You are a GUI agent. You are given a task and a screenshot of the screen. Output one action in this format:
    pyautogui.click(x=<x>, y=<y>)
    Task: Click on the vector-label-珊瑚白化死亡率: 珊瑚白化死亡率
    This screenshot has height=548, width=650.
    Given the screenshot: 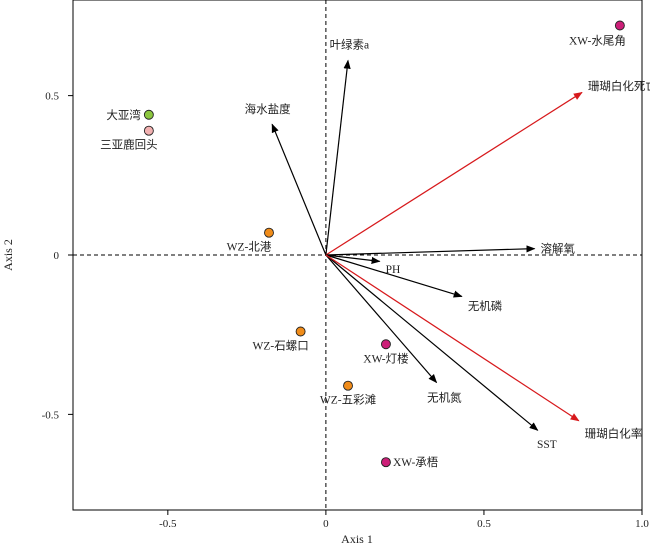 What is the action you would take?
    pyautogui.click(x=619, y=86)
    